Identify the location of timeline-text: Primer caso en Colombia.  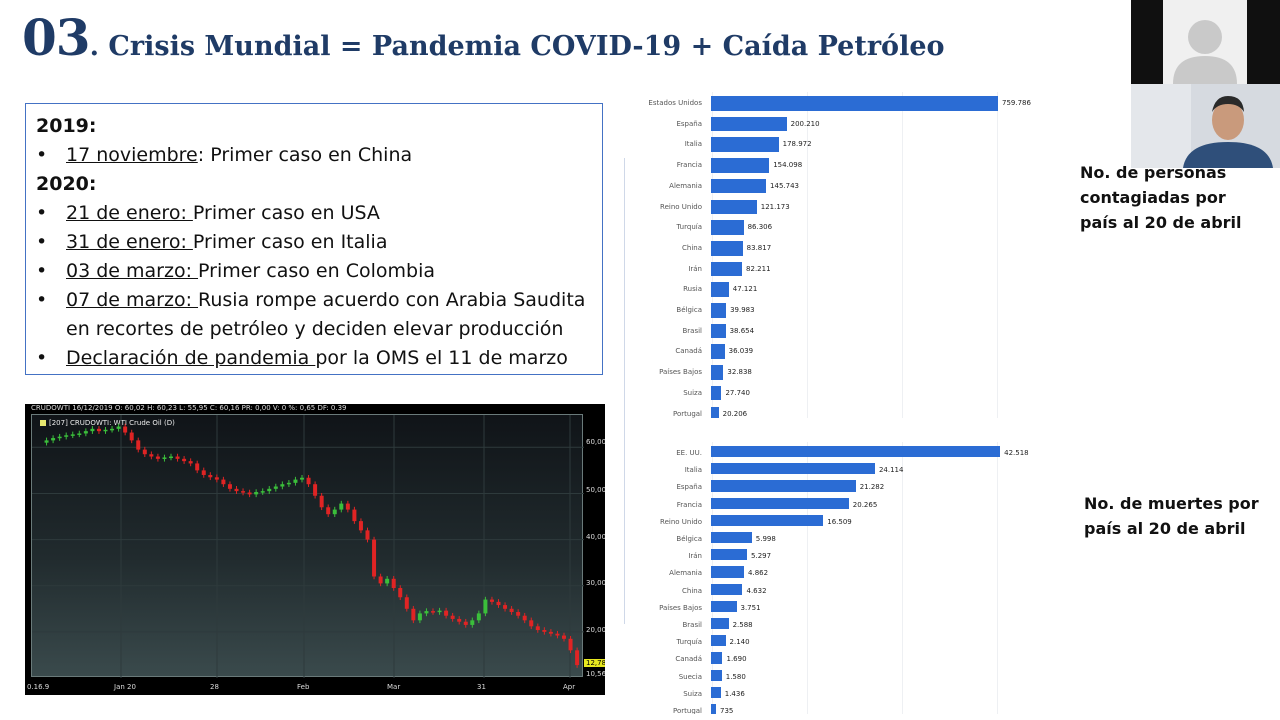
(316, 271).